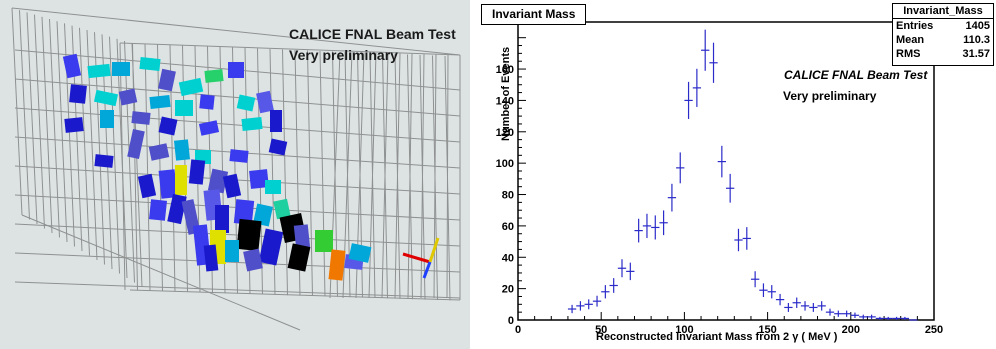 Image resolution: width=996 pixels, height=349 pixels. I want to click on x-tick-label: 0, so click(518, 330).